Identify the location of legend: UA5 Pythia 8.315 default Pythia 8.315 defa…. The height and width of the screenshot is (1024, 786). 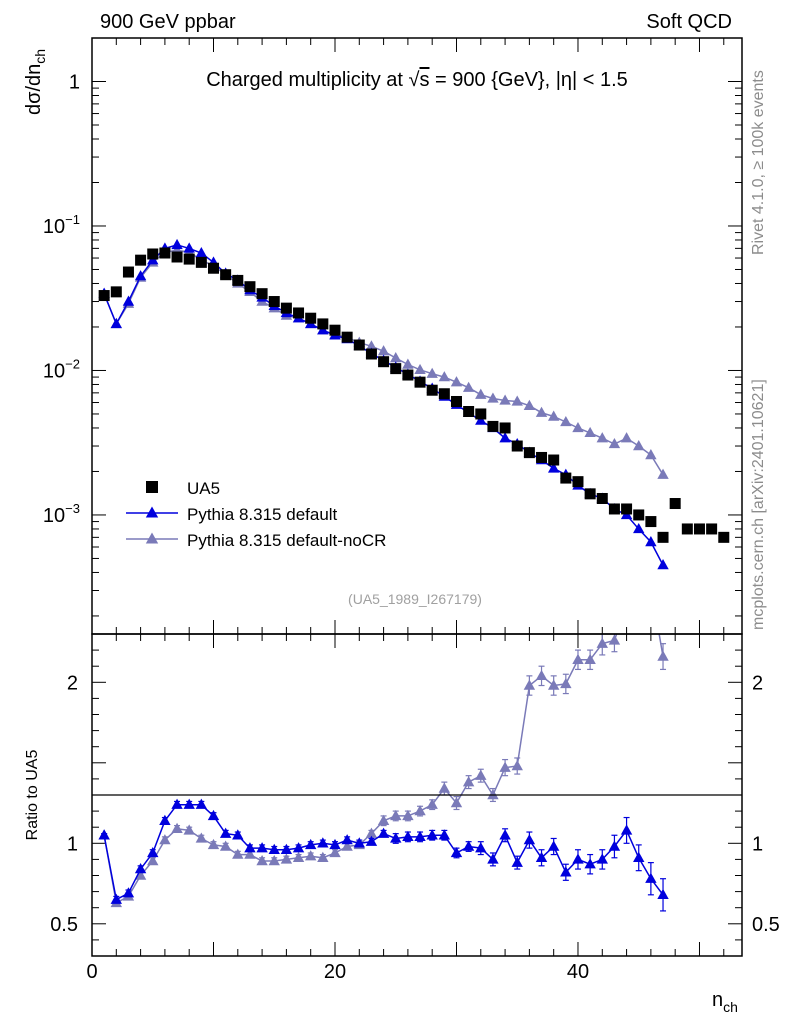
(256, 514).